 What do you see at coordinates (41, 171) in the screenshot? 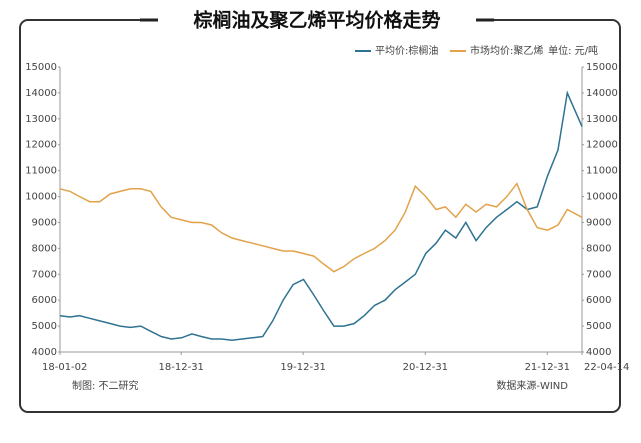
I see `y-tick-label: 11000` at bounding box center [41, 171].